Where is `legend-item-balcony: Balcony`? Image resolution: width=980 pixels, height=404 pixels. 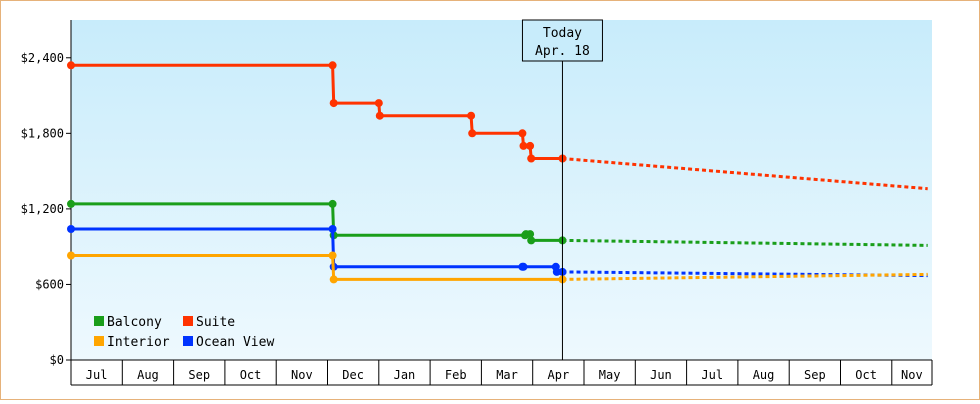
legend-item-balcony: Balcony is located at coordinates (128, 322).